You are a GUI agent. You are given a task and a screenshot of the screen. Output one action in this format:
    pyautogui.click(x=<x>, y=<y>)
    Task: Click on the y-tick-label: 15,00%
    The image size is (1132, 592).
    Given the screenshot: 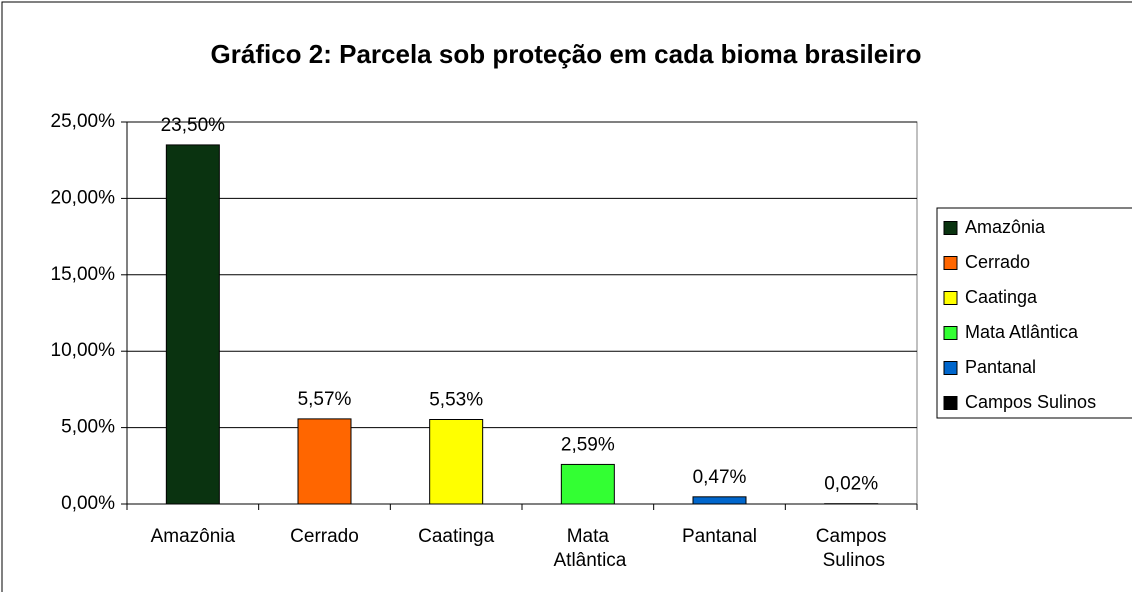 What is the action you would take?
    pyautogui.click(x=83, y=274)
    